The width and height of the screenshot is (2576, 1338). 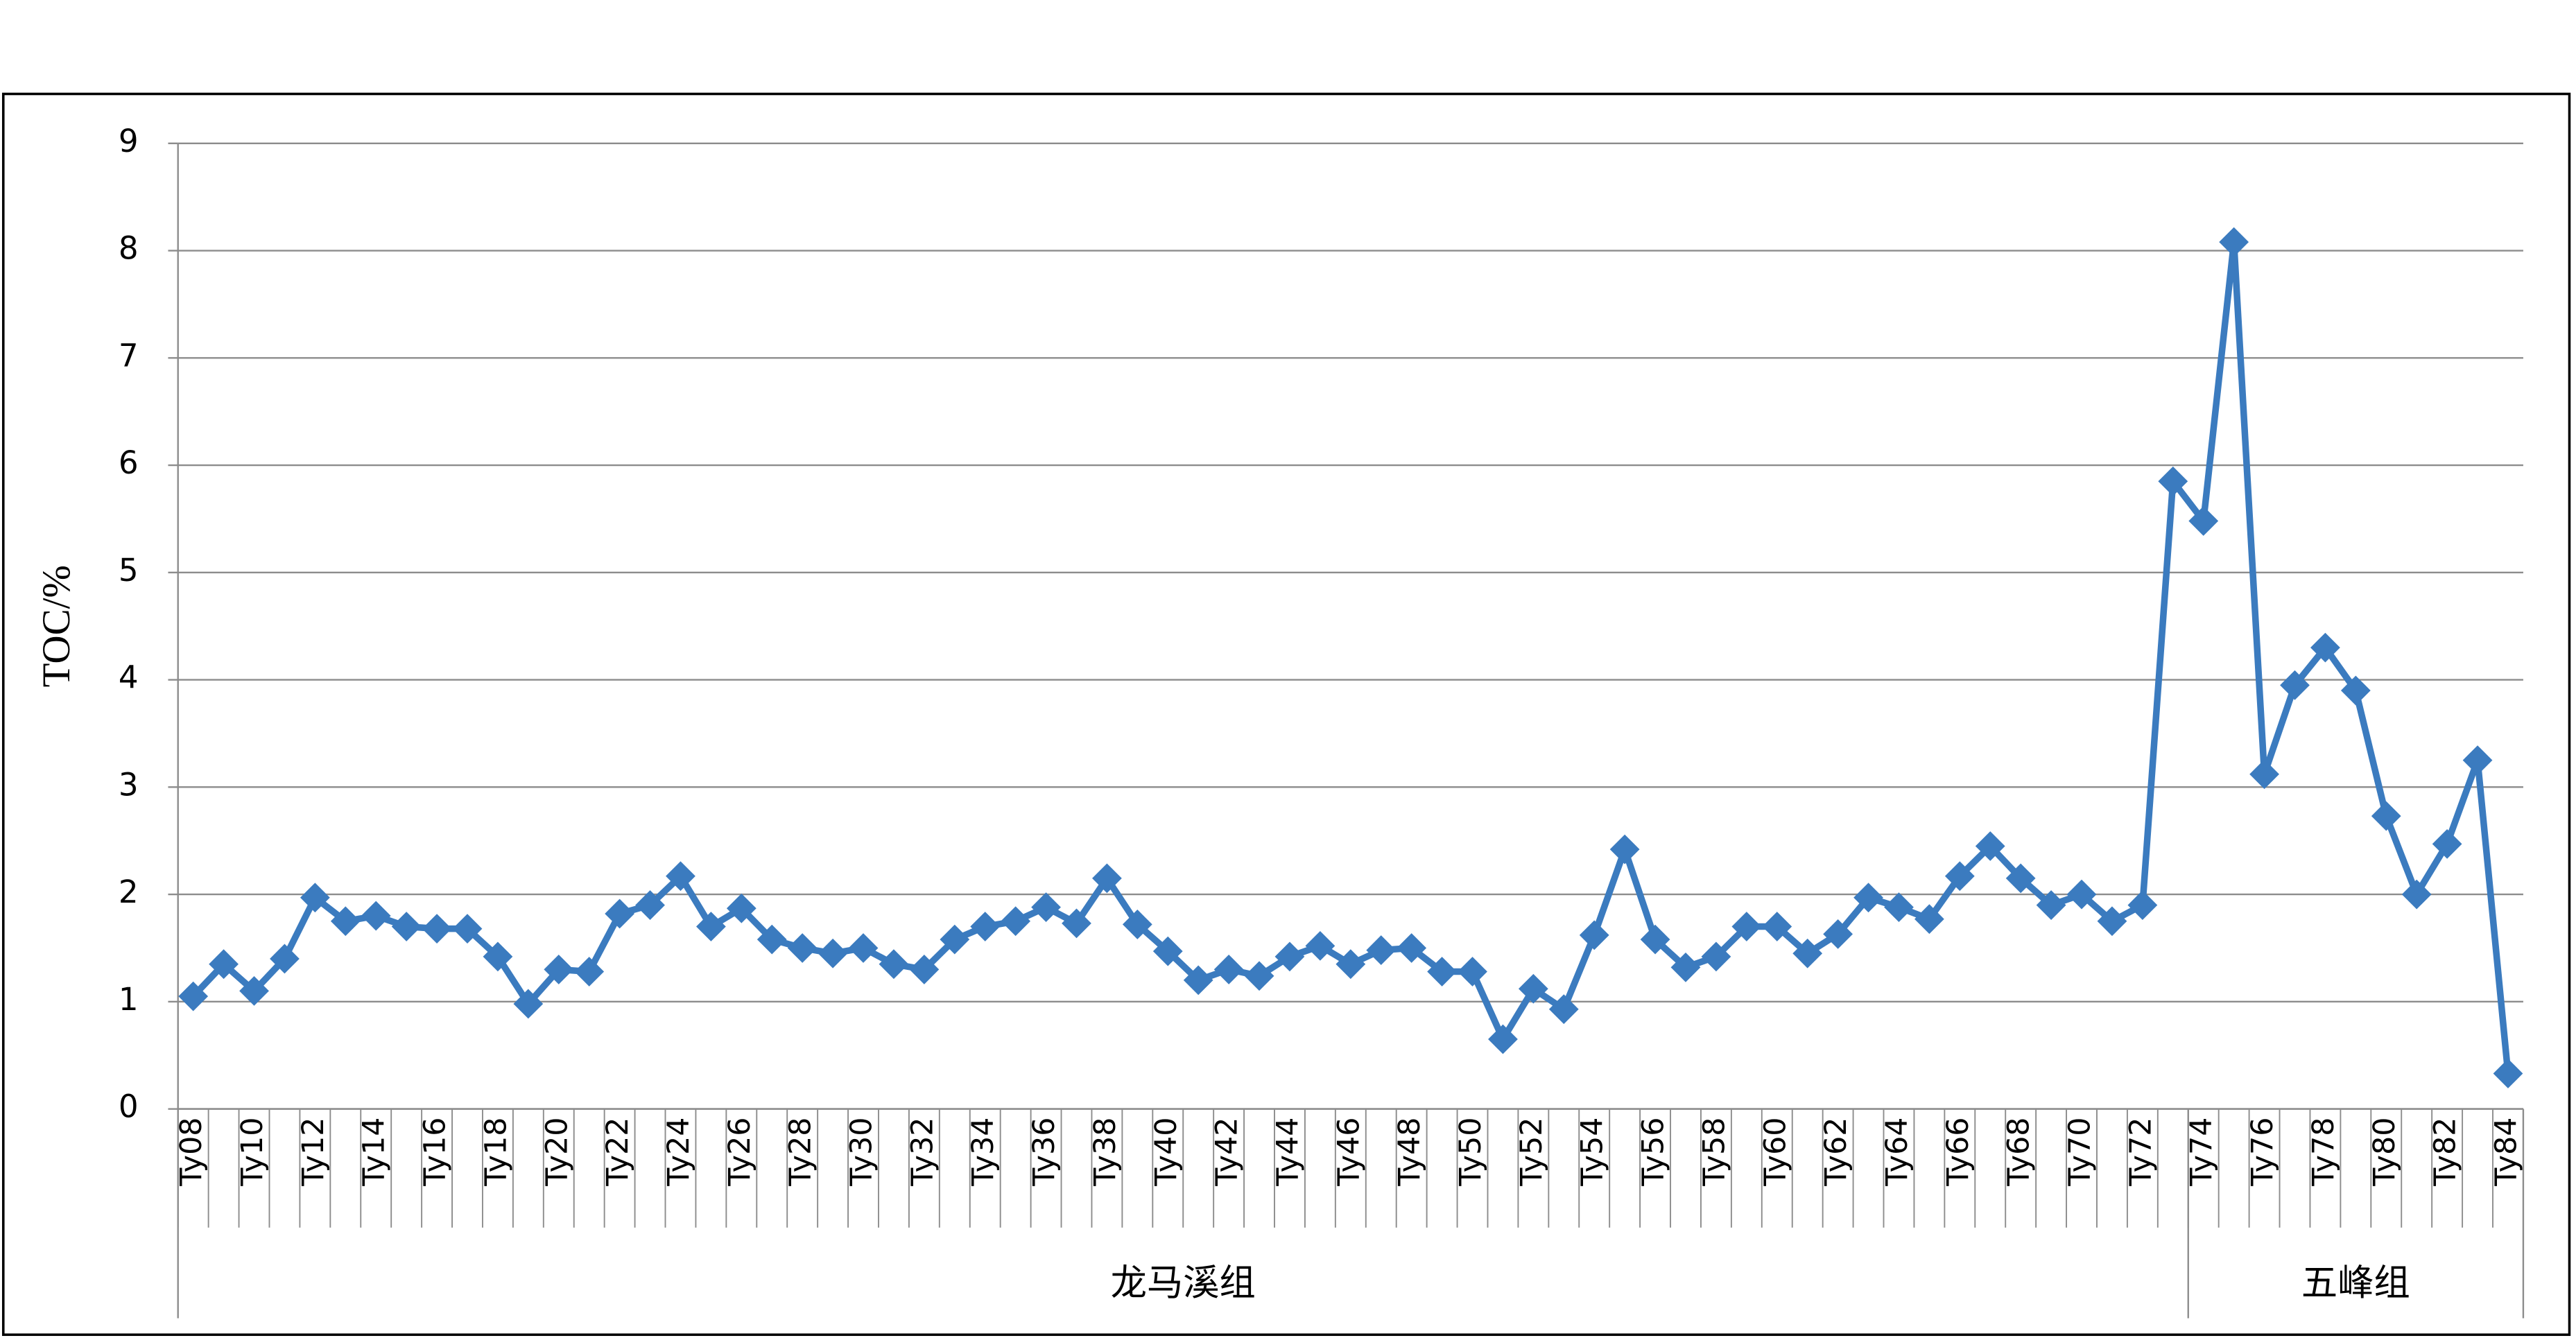 What do you see at coordinates (2355, 1283) in the screenshot?
I see `group-label: 五峰组` at bounding box center [2355, 1283].